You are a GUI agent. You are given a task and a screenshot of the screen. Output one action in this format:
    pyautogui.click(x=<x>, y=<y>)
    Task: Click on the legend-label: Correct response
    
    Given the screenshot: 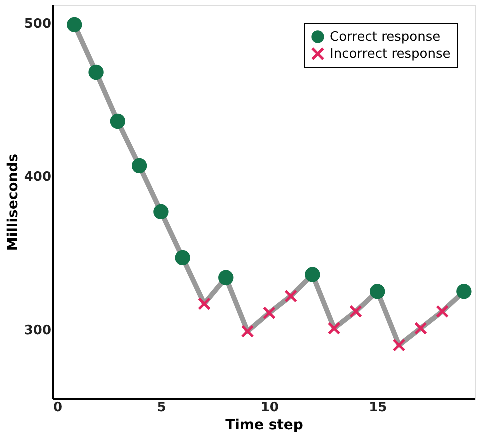 What is the action you would take?
    pyautogui.click(x=385, y=37)
    